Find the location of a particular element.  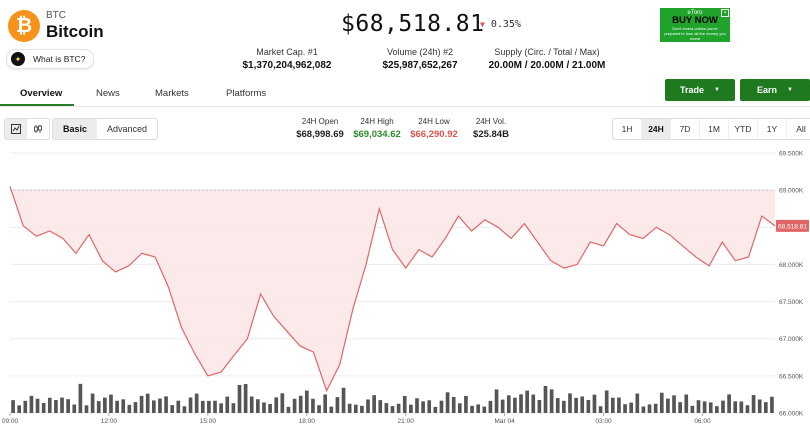

coin-ticker: BTC is located at coordinates (56, 15).